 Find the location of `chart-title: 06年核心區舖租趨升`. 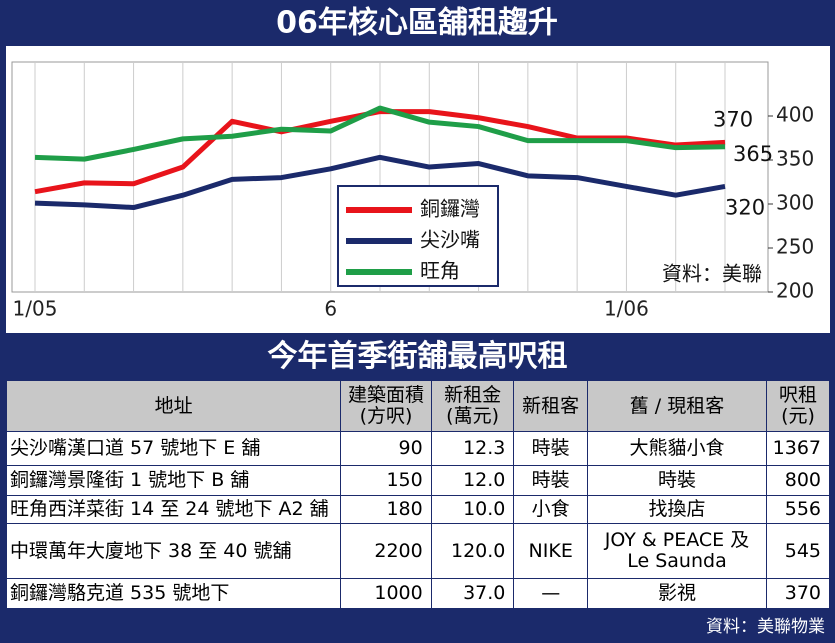

chart-title: 06年核心區舖租趨升 is located at coordinates (417, 23).